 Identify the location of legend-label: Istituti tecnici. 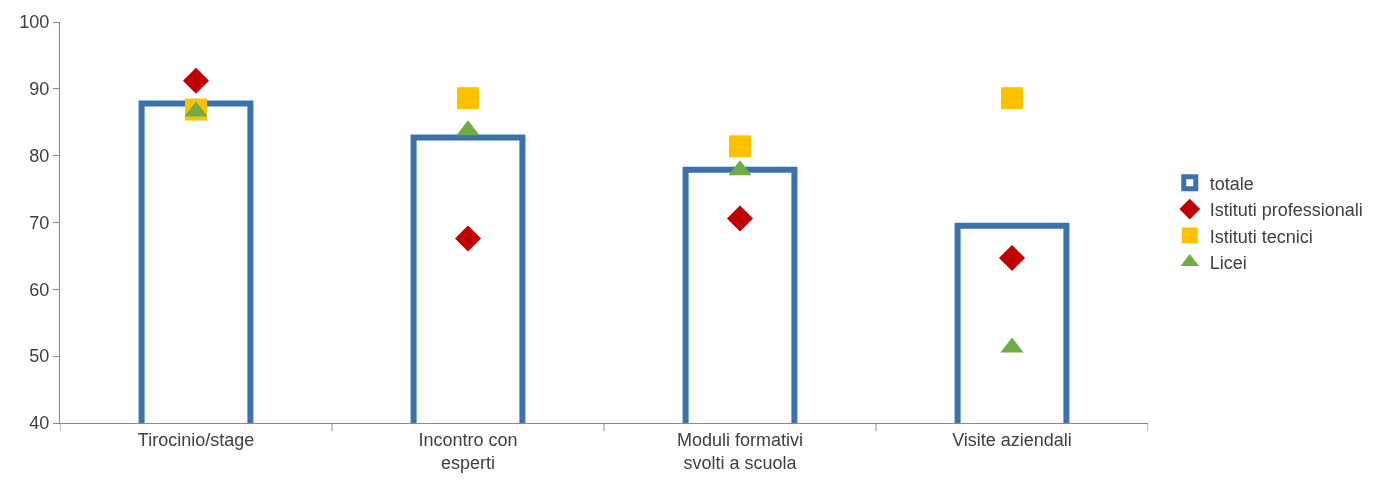
(1261, 236).